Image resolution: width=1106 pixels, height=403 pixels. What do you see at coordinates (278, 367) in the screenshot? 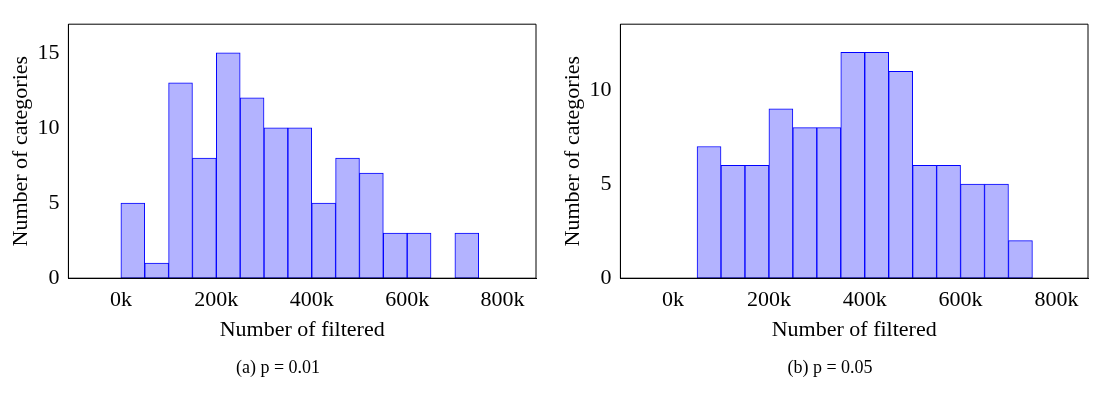
I see `text: (a) p = 0.01` at bounding box center [278, 367].